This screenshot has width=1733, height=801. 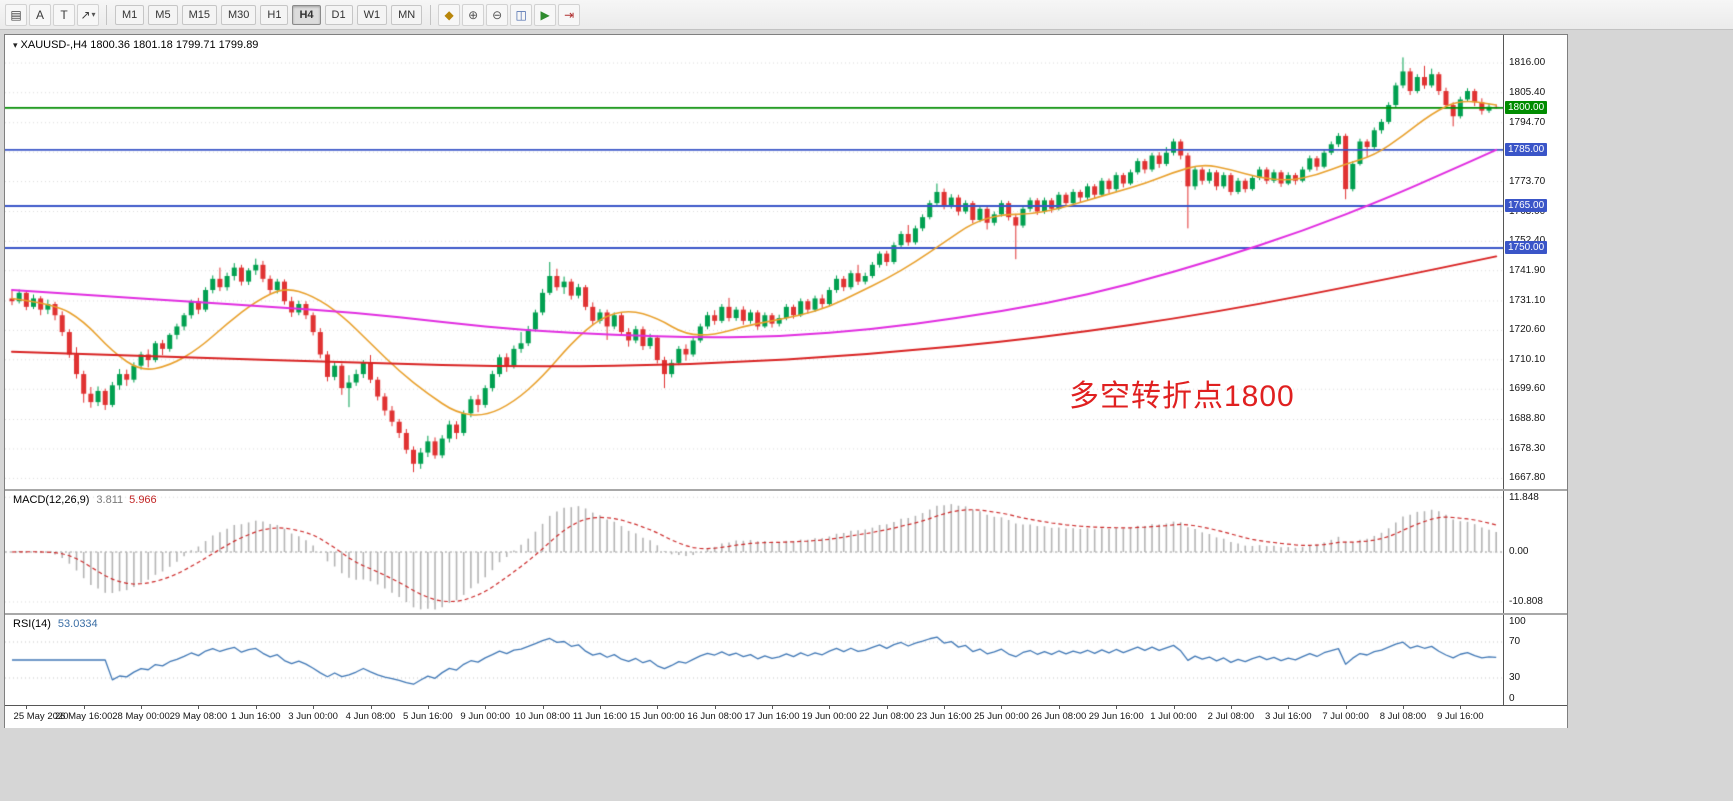 I want to click on rsi-axis-label: 0, so click(x=1512, y=698).